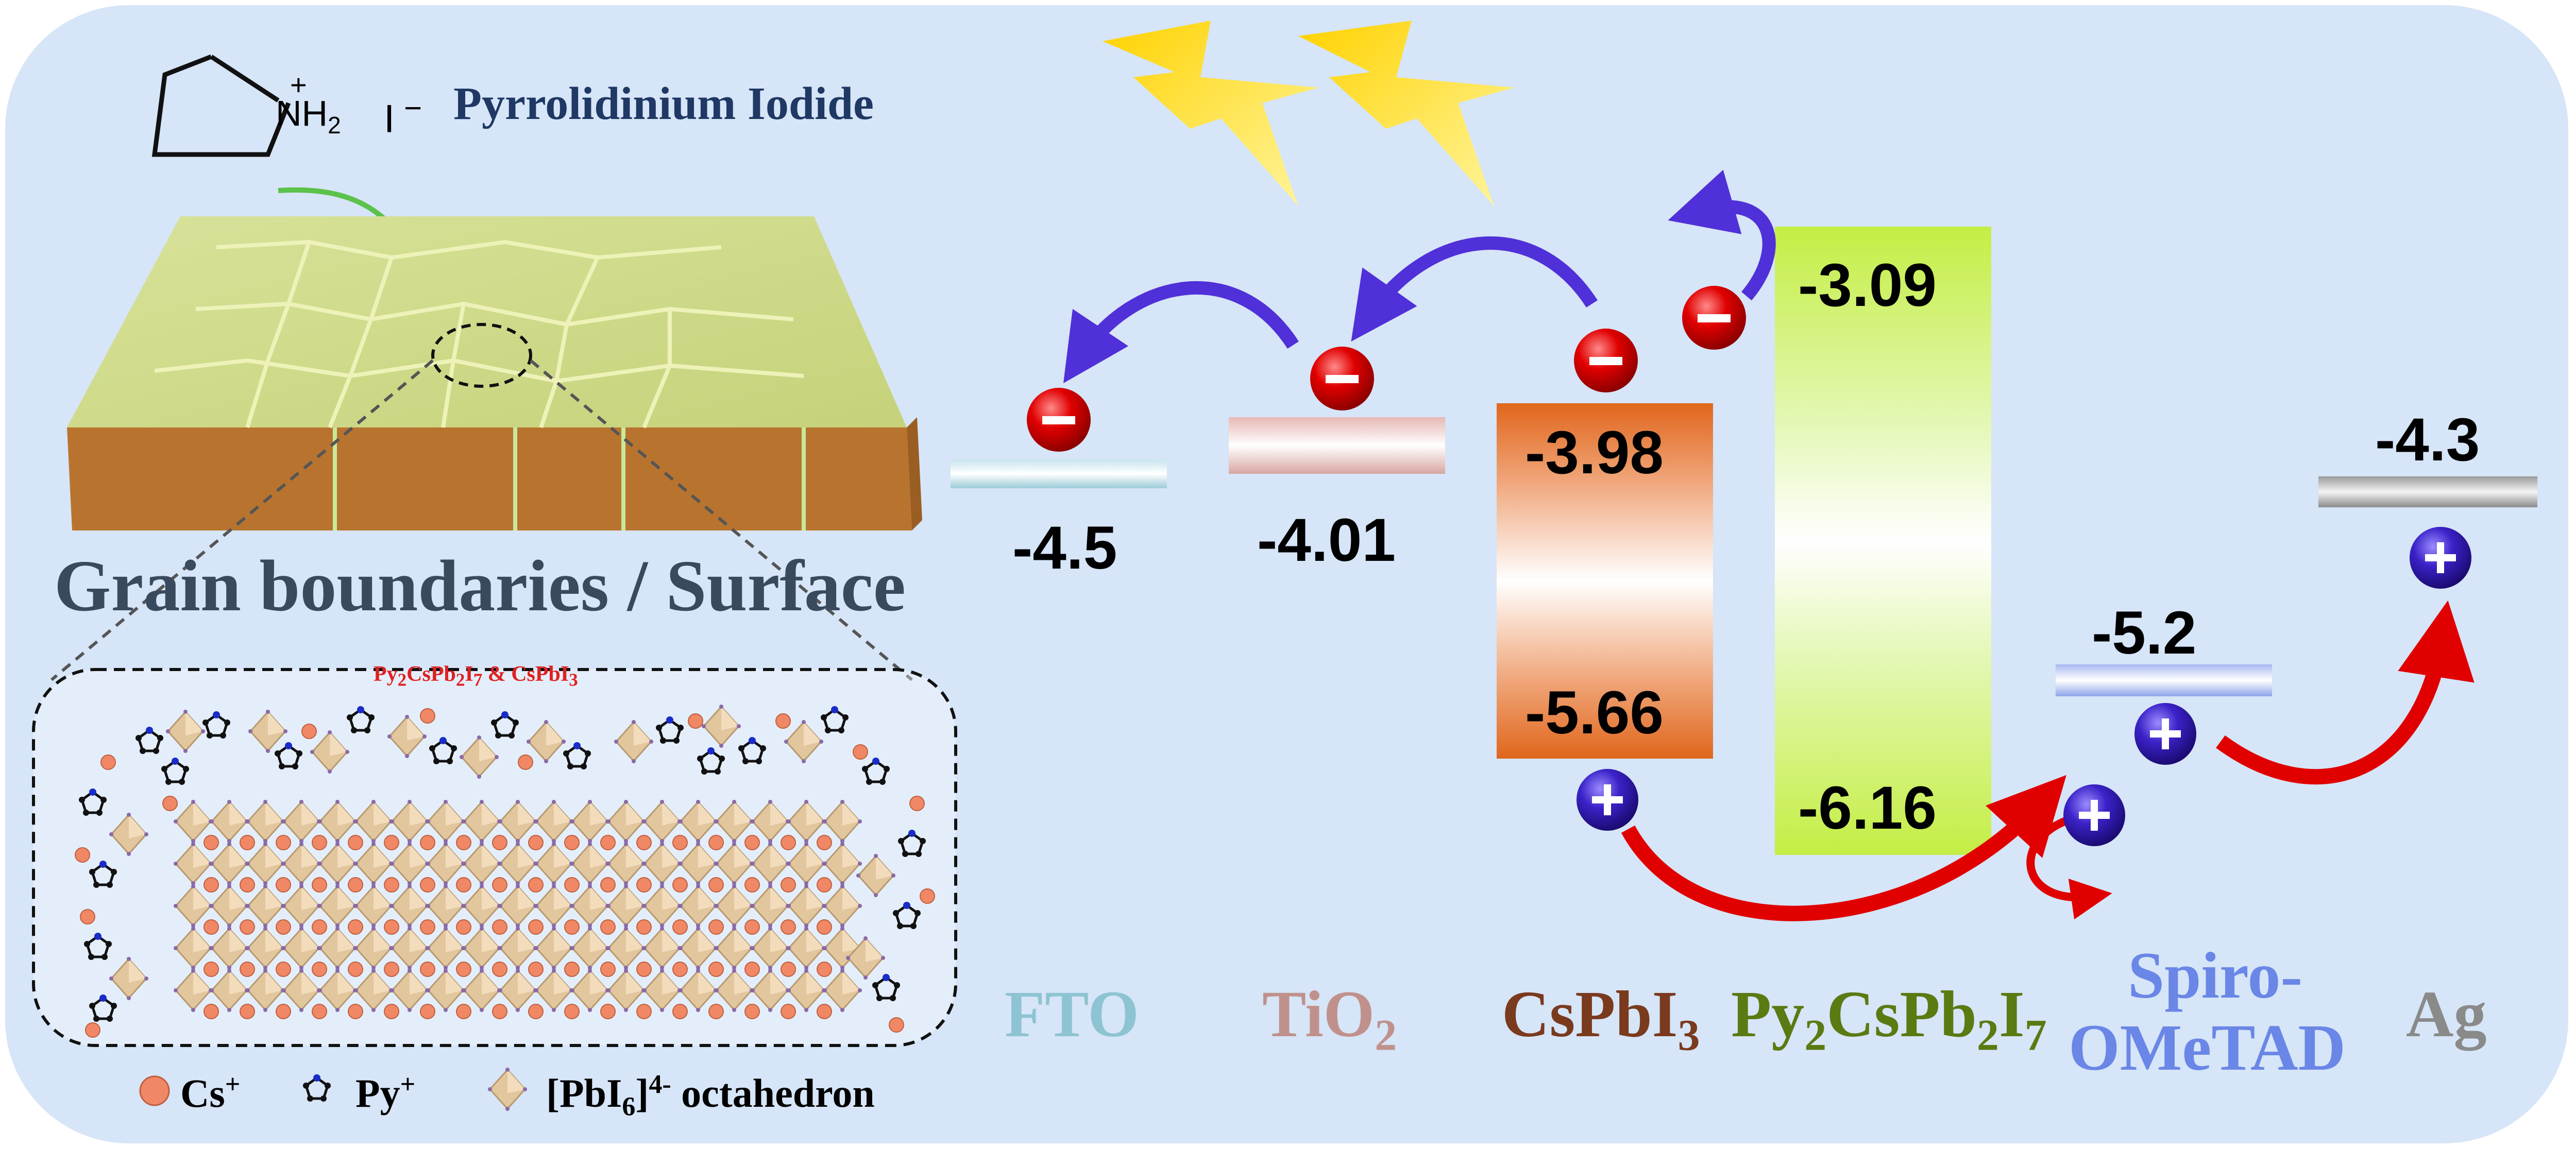  Describe the element at coordinates (1722, 235) in the screenshot. I see `electron-arrow-py-loop` at that location.